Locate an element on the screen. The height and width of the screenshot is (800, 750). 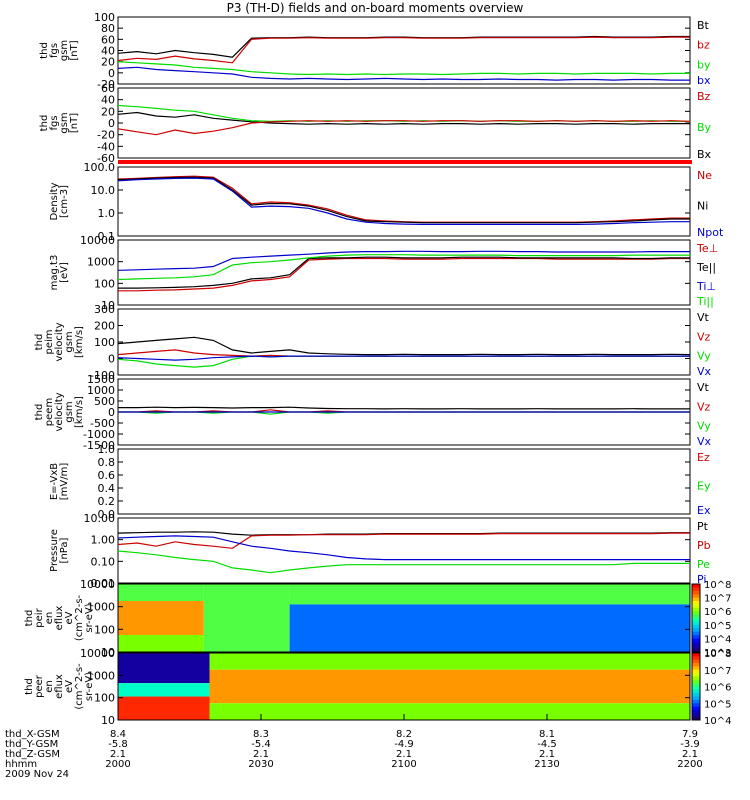
esa-ion-velocity-ylabel: gsm is located at coordinates (69, 341).